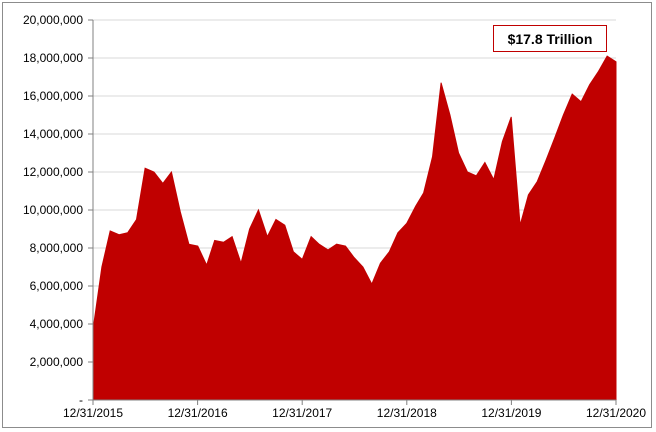  Describe the element at coordinates (616, 413) in the screenshot. I see `x-tick-label: 12/31/2020` at that location.